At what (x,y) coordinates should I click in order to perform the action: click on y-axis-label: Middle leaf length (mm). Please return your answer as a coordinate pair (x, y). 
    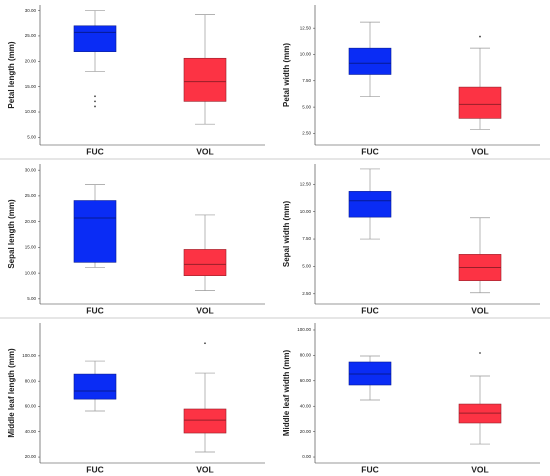
    Looking at the image, I should click on (11, 393).